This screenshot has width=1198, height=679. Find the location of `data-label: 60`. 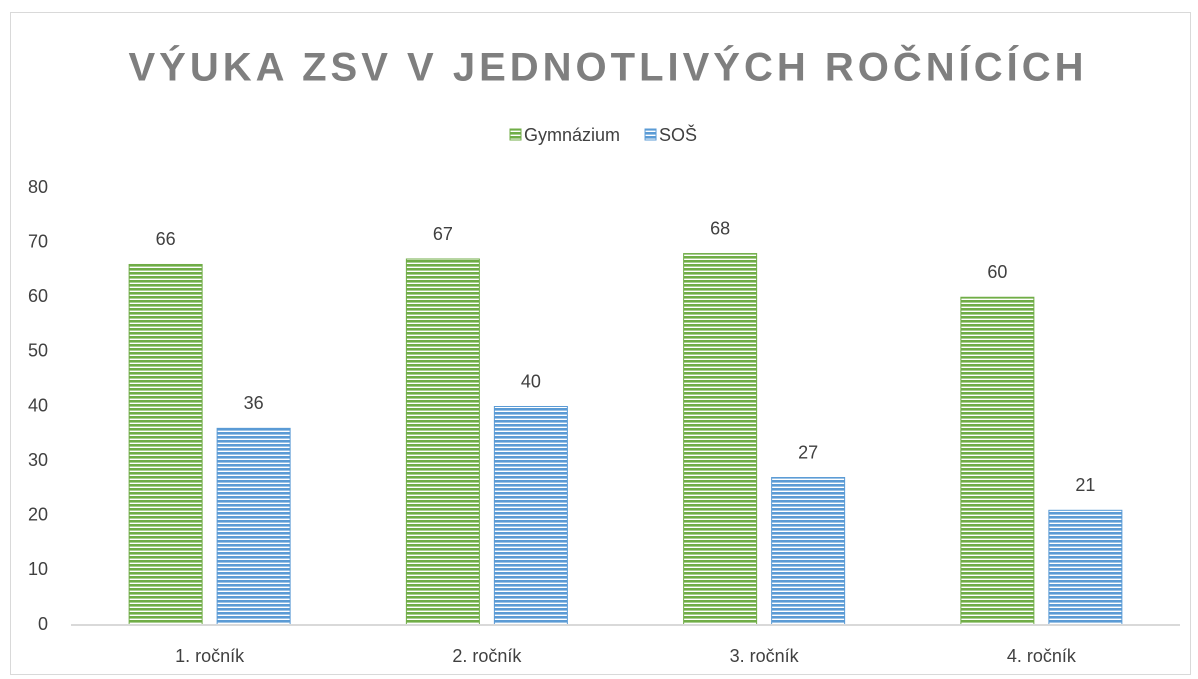

data-label: 60 is located at coordinates (997, 272).